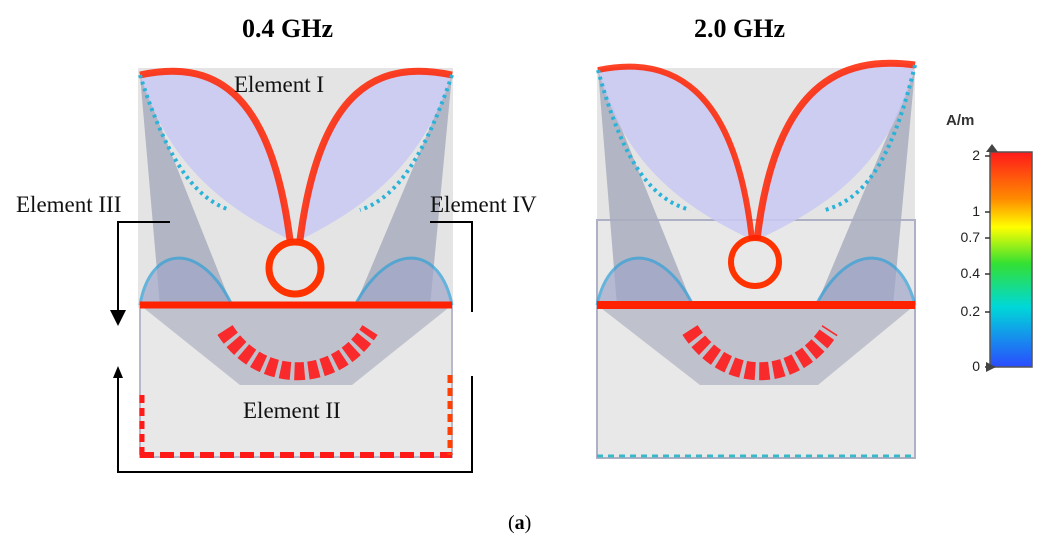 This screenshot has height=546, width=1043. Describe the element at coordinates (292, 410) in the screenshot. I see `label-element-2: Element II` at that location.